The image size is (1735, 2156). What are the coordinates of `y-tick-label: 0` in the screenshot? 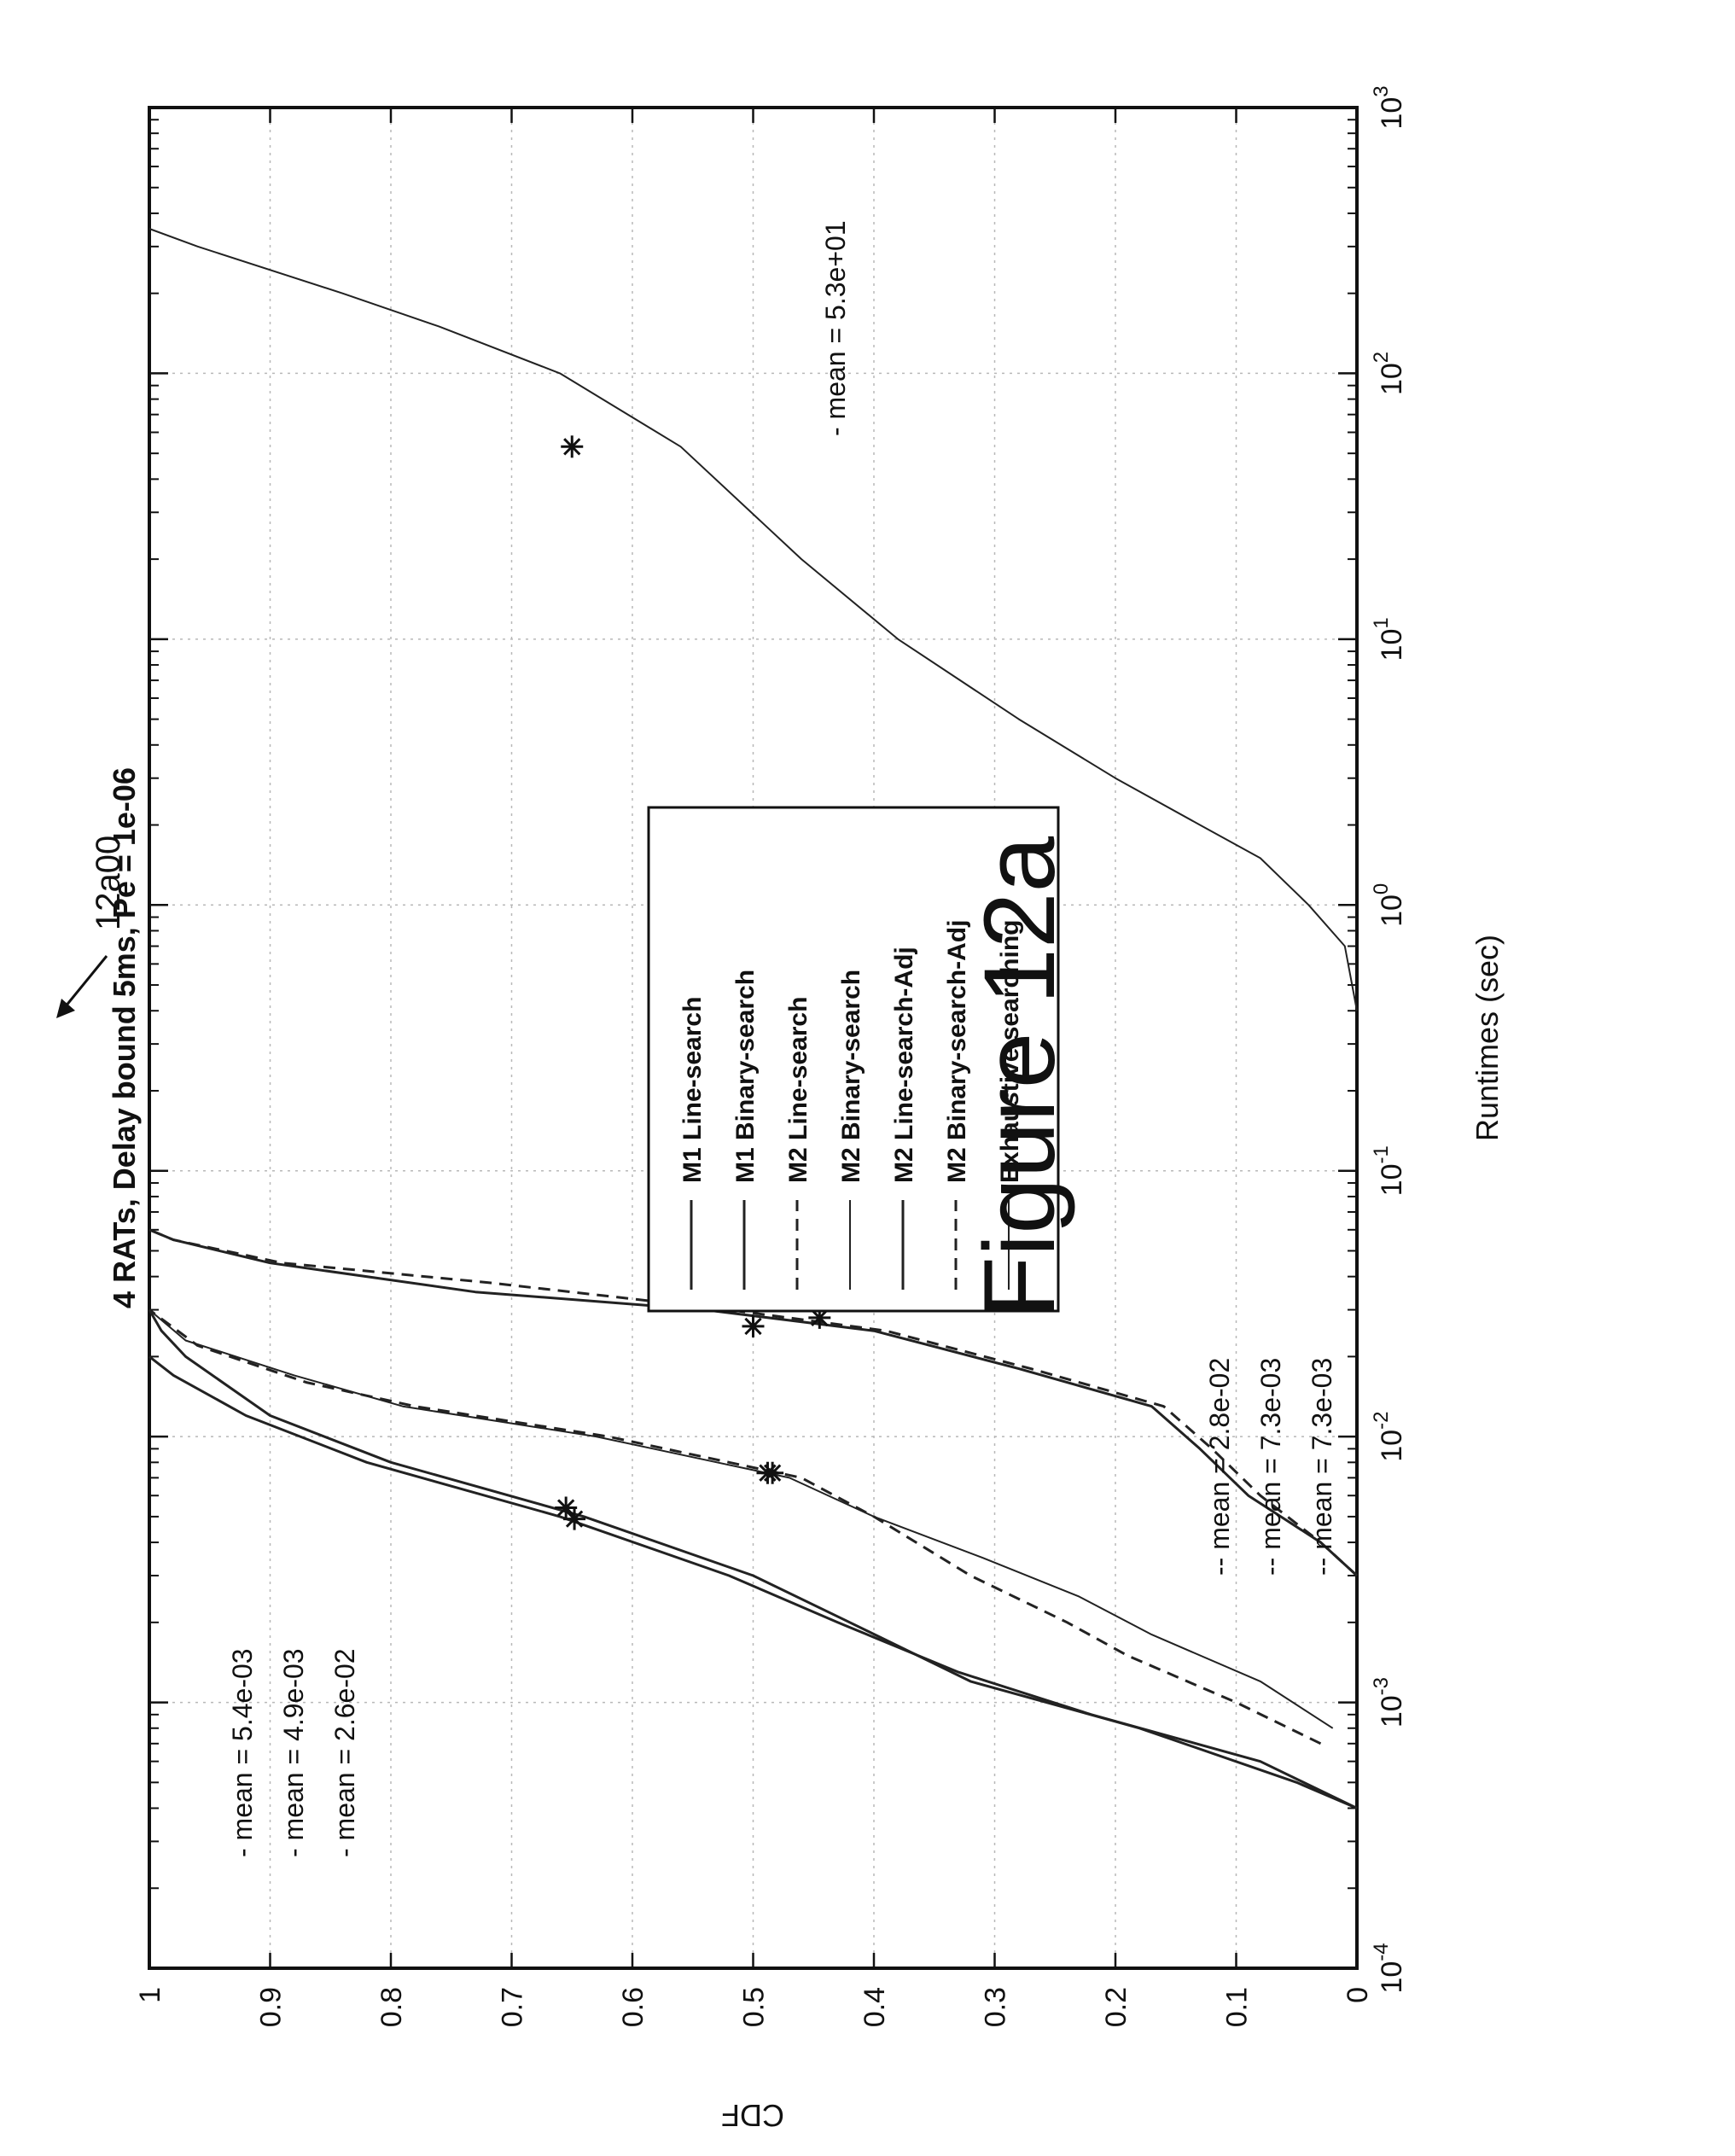 It's located at (1358, 1995).